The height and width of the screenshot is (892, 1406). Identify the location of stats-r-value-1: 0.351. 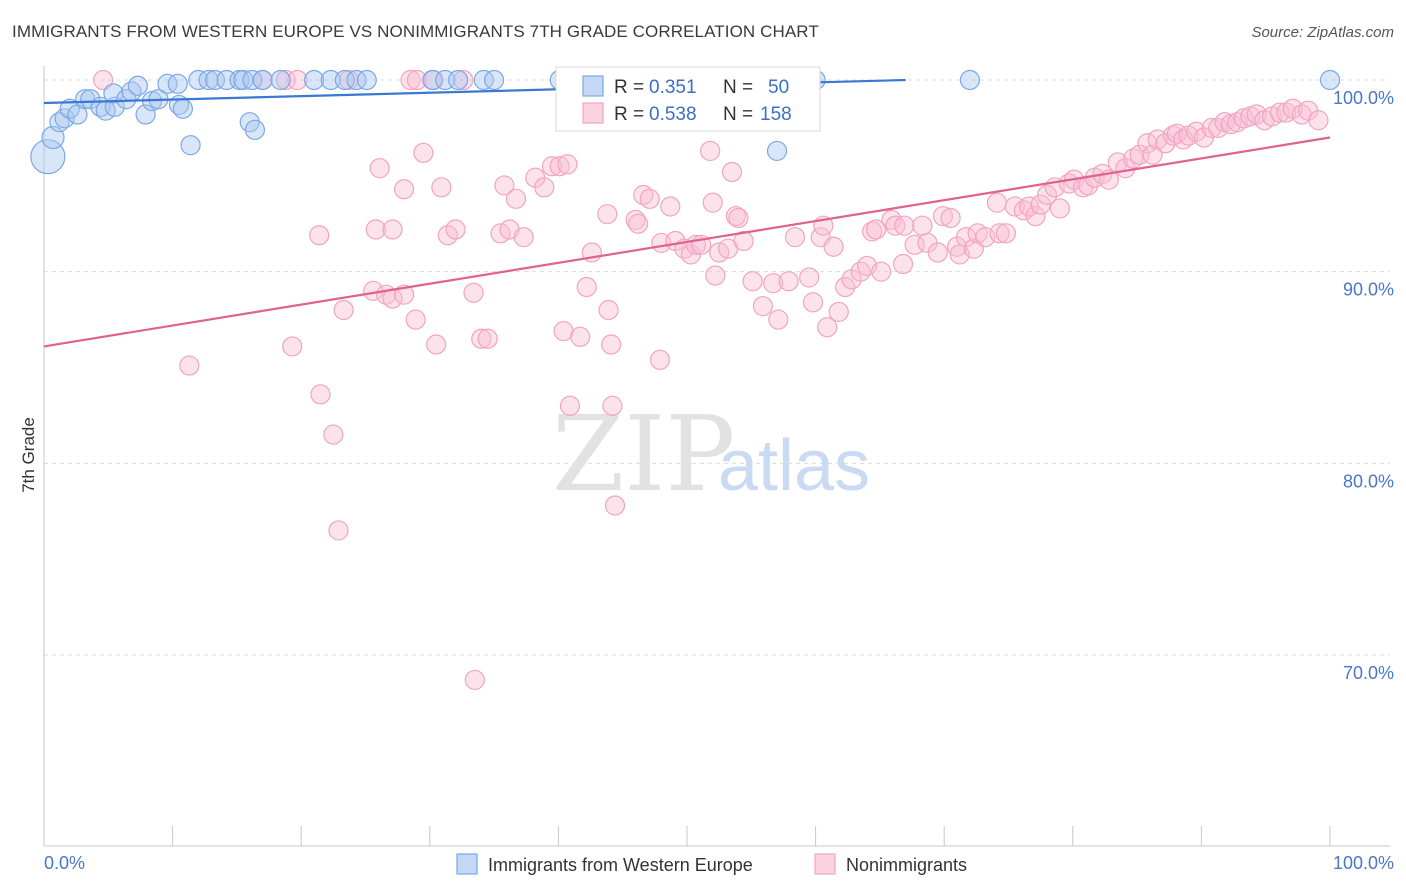
(673, 87).